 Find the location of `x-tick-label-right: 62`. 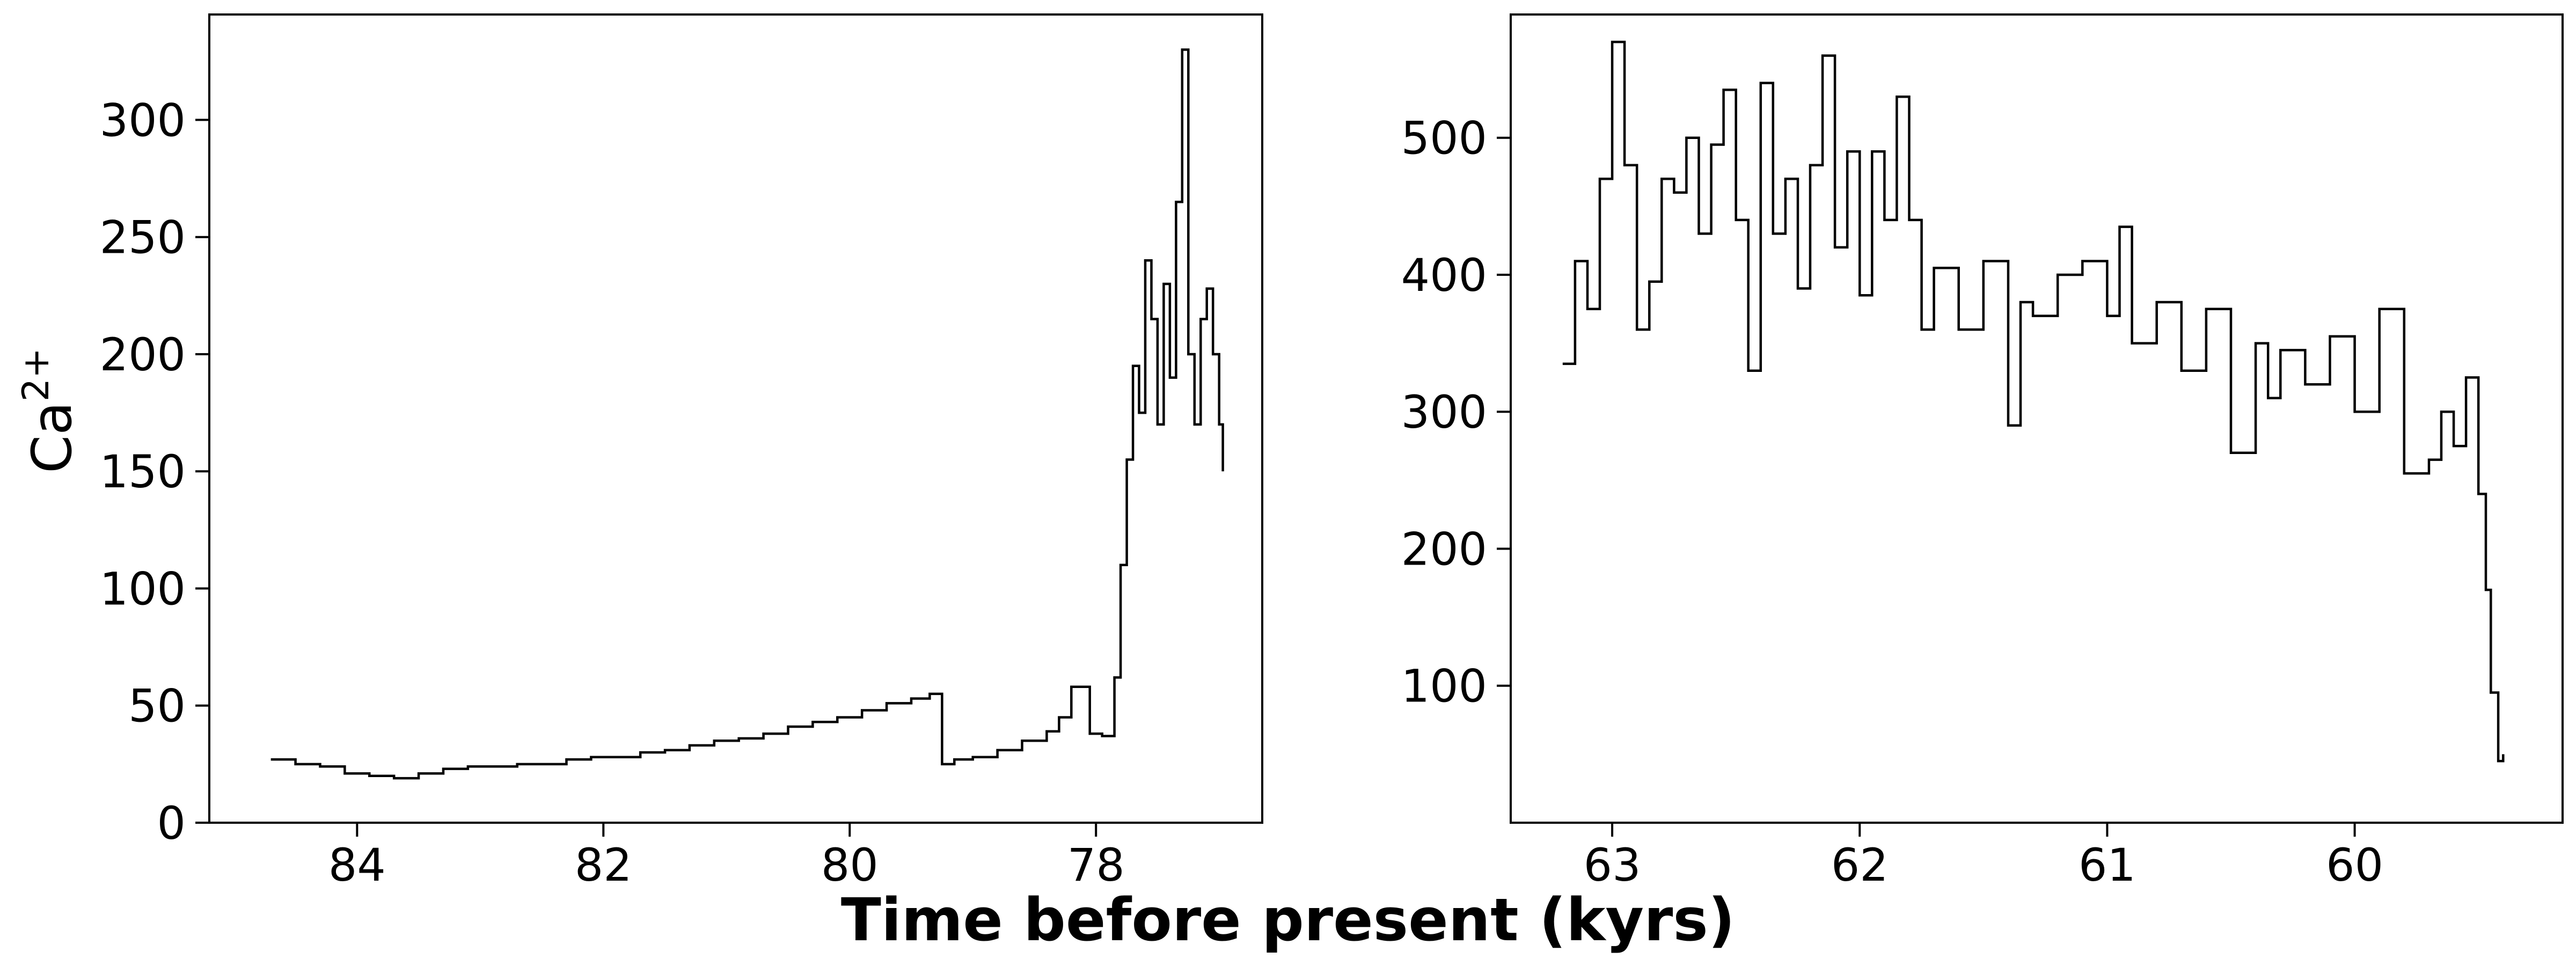

x-tick-label-right: 62 is located at coordinates (1860, 865).